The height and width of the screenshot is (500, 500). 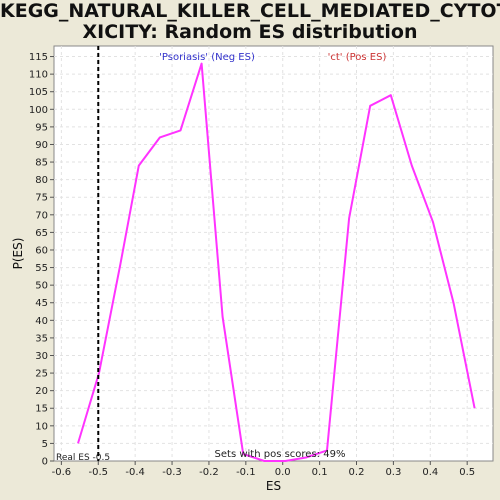 I want to click on y-tick-label: 50, so click(x=41, y=286).